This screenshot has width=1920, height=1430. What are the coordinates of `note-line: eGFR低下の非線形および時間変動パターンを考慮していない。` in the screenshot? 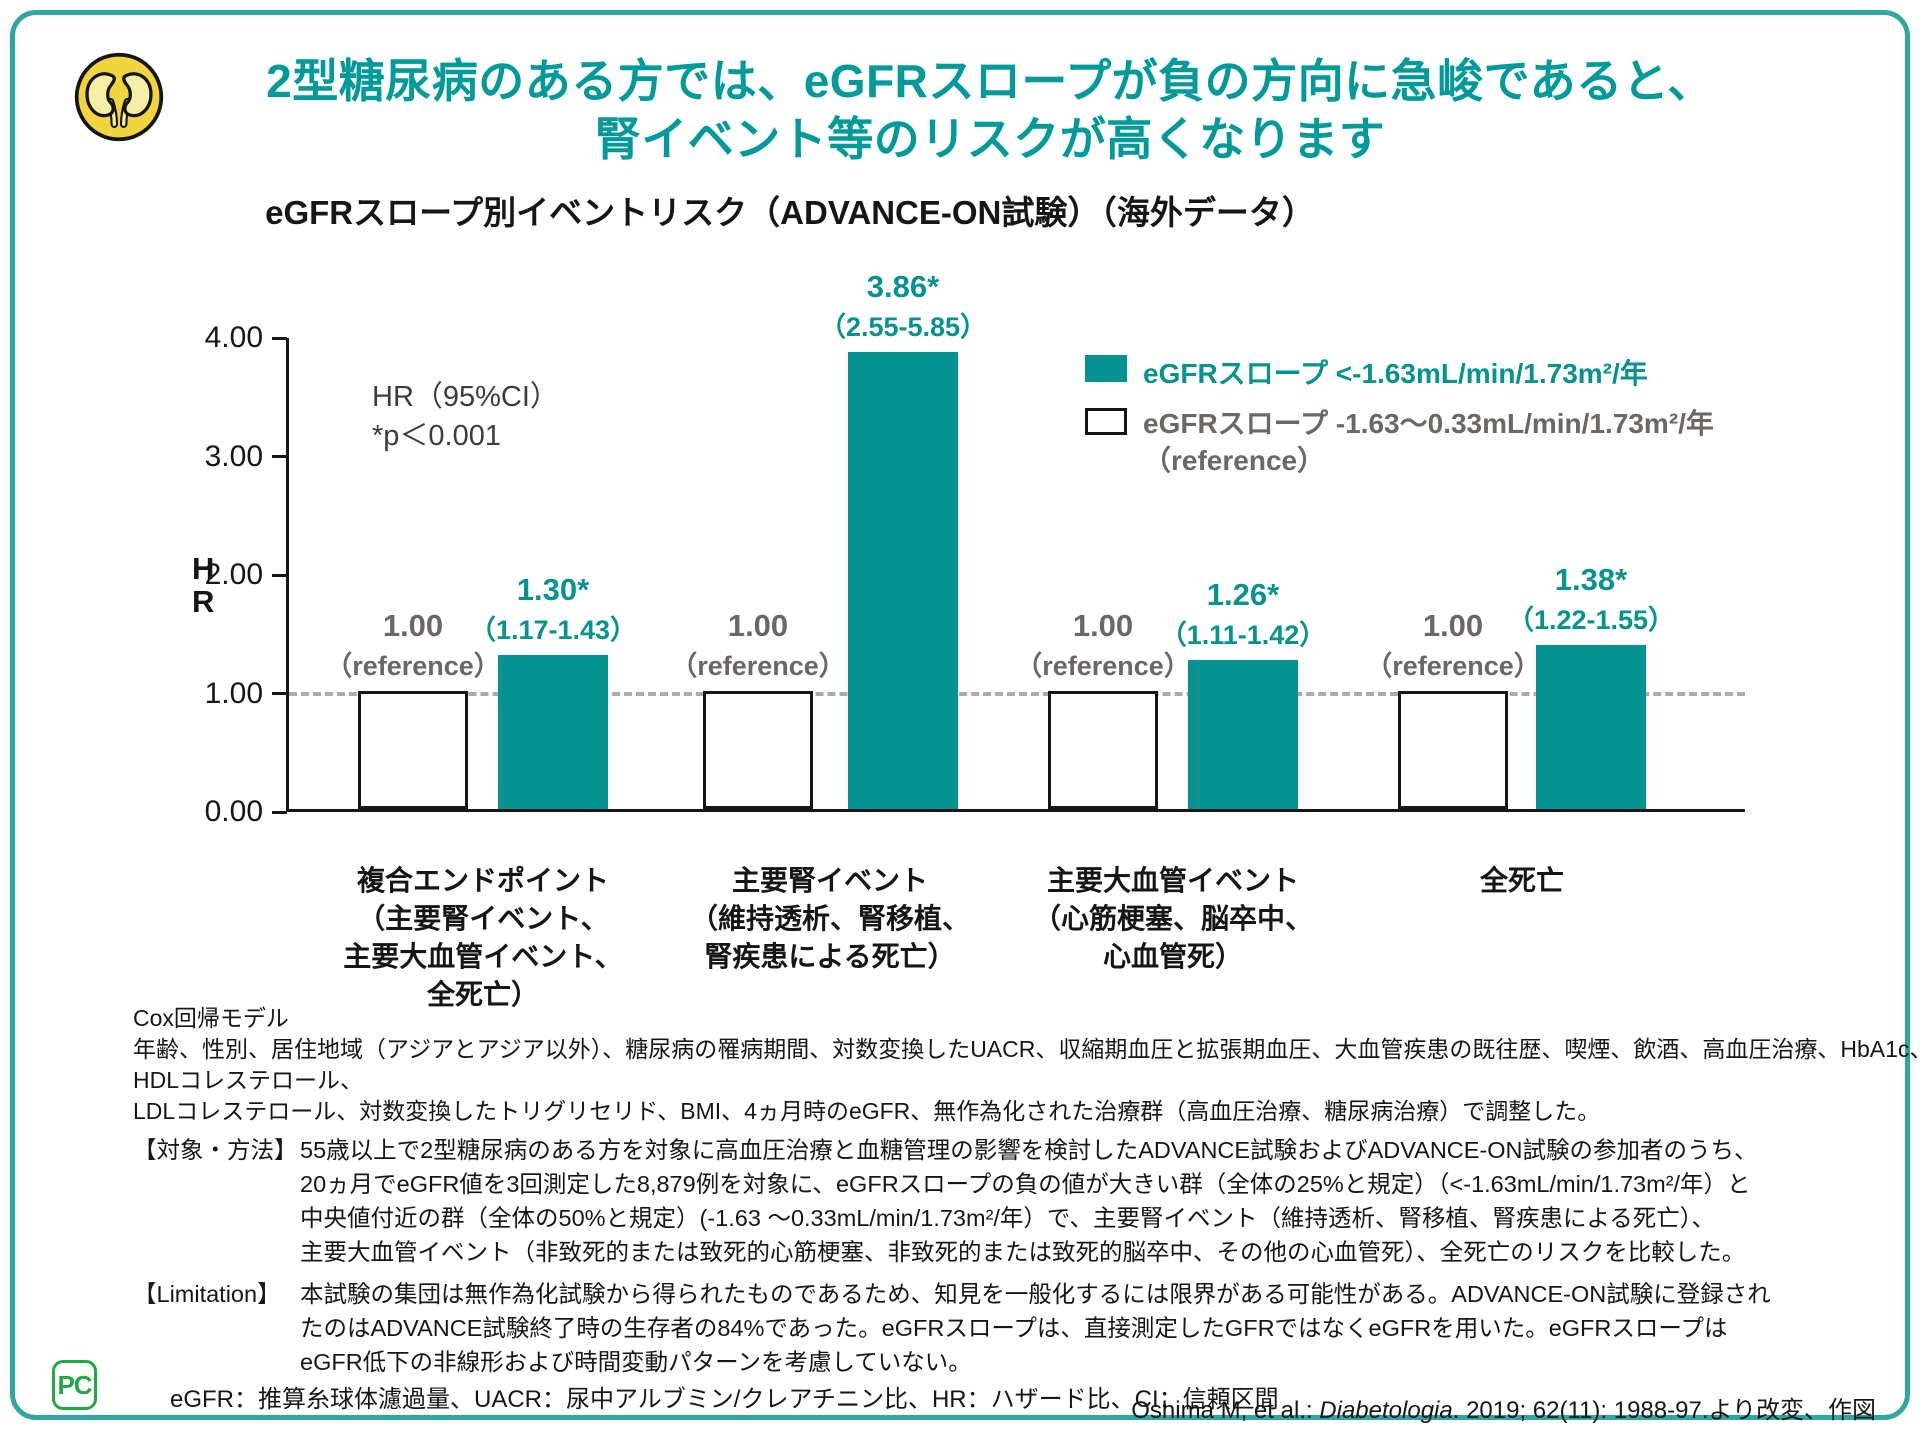 It's located at (636, 1362).